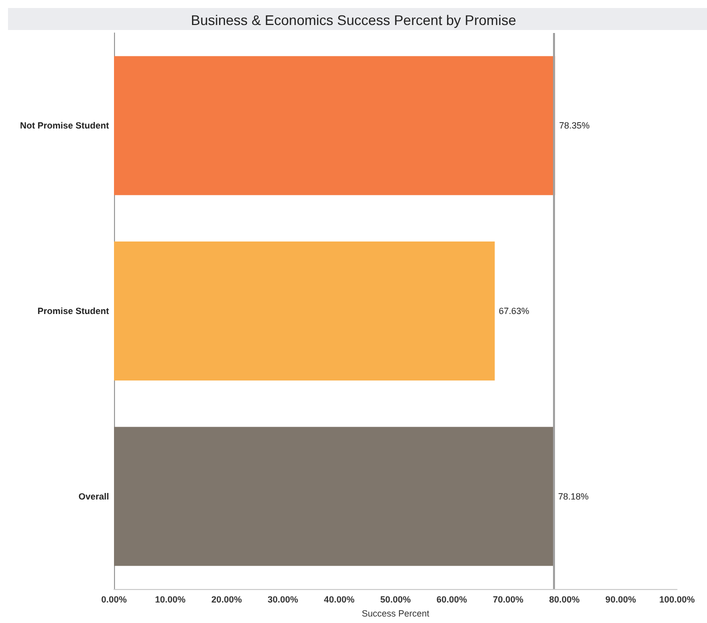  Describe the element at coordinates (452, 599) in the screenshot. I see `x-tick-label: 60.00%` at that location.